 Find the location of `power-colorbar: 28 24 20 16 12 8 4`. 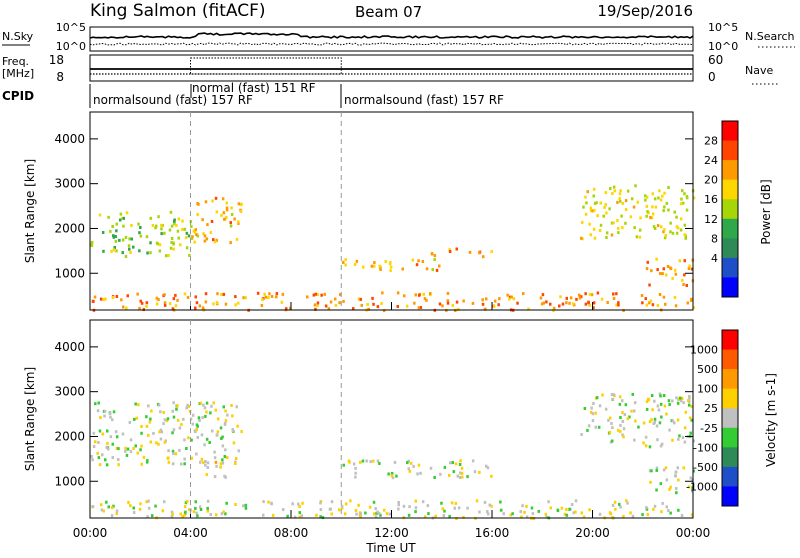

power-colorbar: 28 24 20 16 12 8 4 is located at coordinates (721, 209).